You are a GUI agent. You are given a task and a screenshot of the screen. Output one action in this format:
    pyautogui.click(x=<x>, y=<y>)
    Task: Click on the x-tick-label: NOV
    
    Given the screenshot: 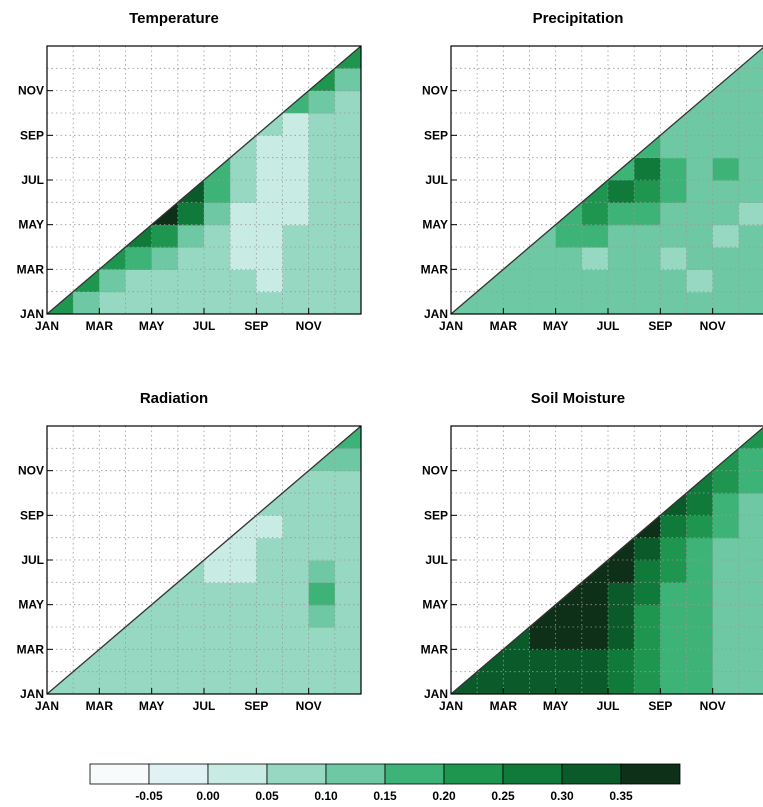 What is the action you would take?
    pyautogui.click(x=713, y=706)
    